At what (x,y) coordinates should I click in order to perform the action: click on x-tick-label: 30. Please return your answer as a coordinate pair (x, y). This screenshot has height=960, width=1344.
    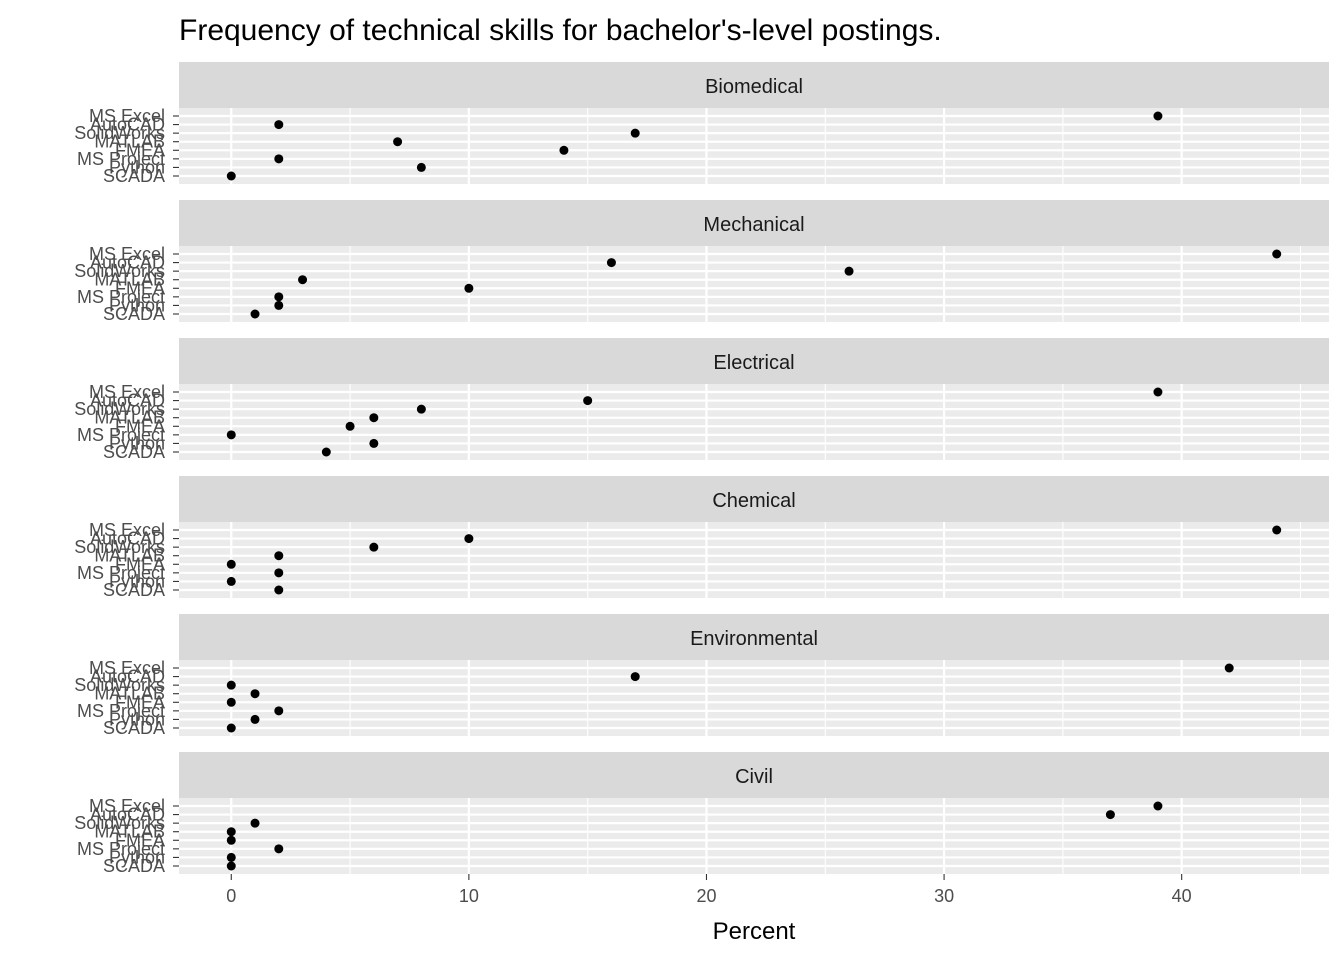
    Looking at the image, I should click on (944, 896).